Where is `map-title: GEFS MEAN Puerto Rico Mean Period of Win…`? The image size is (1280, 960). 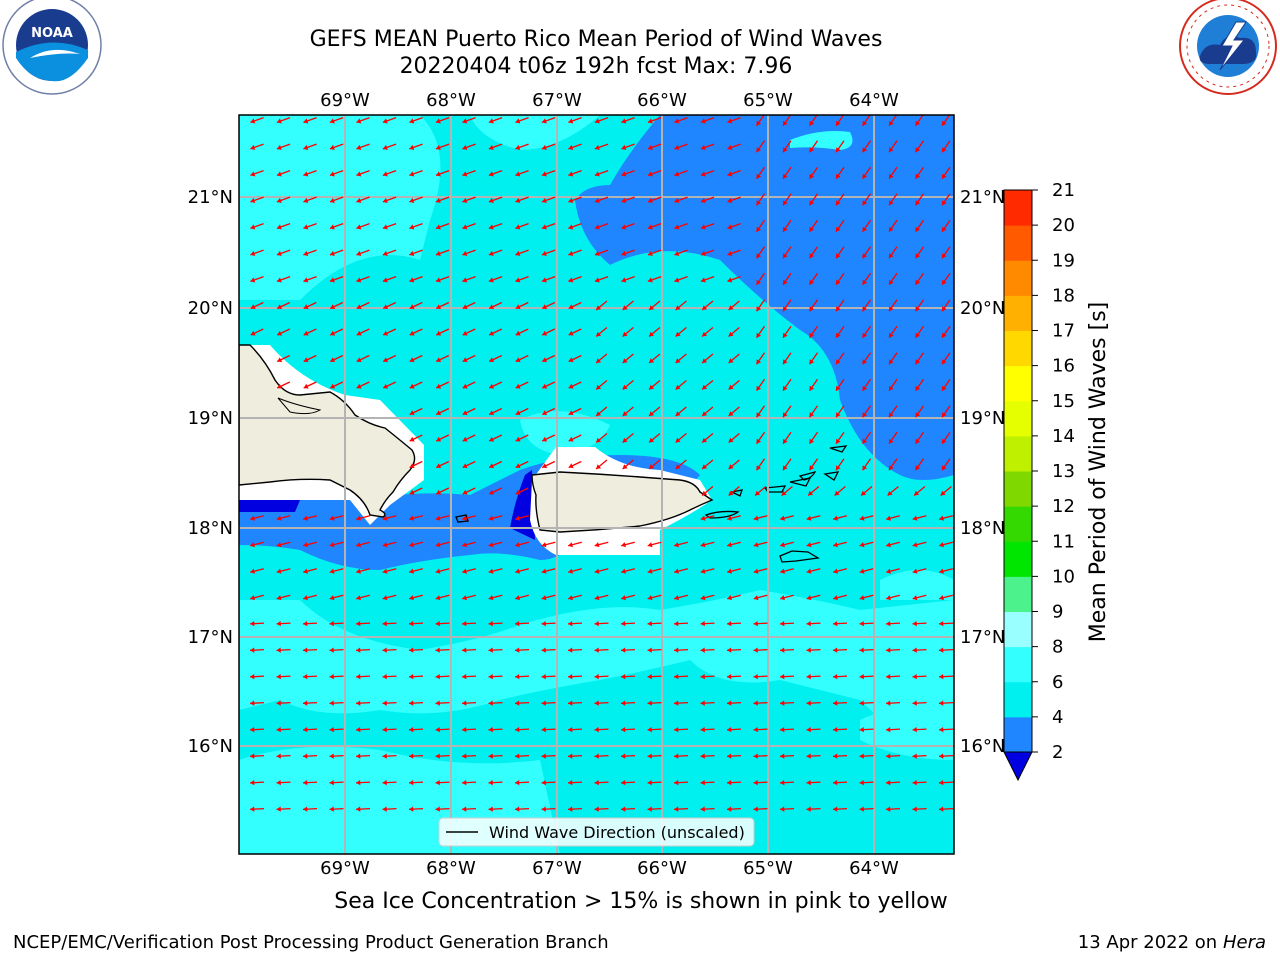
map-title: GEFS MEAN Puerto Rico Mean Period of Win… is located at coordinates (596, 39).